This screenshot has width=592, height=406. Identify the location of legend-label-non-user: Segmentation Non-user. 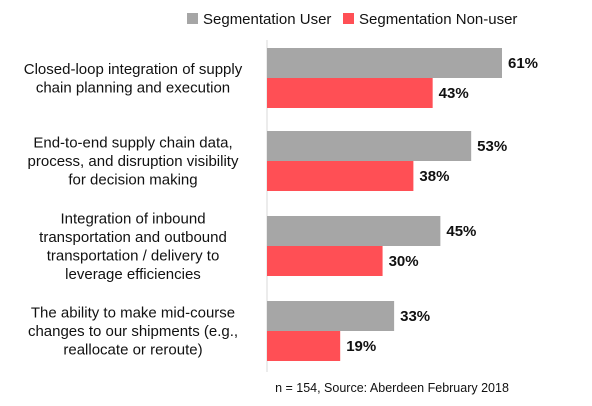
(438, 19).